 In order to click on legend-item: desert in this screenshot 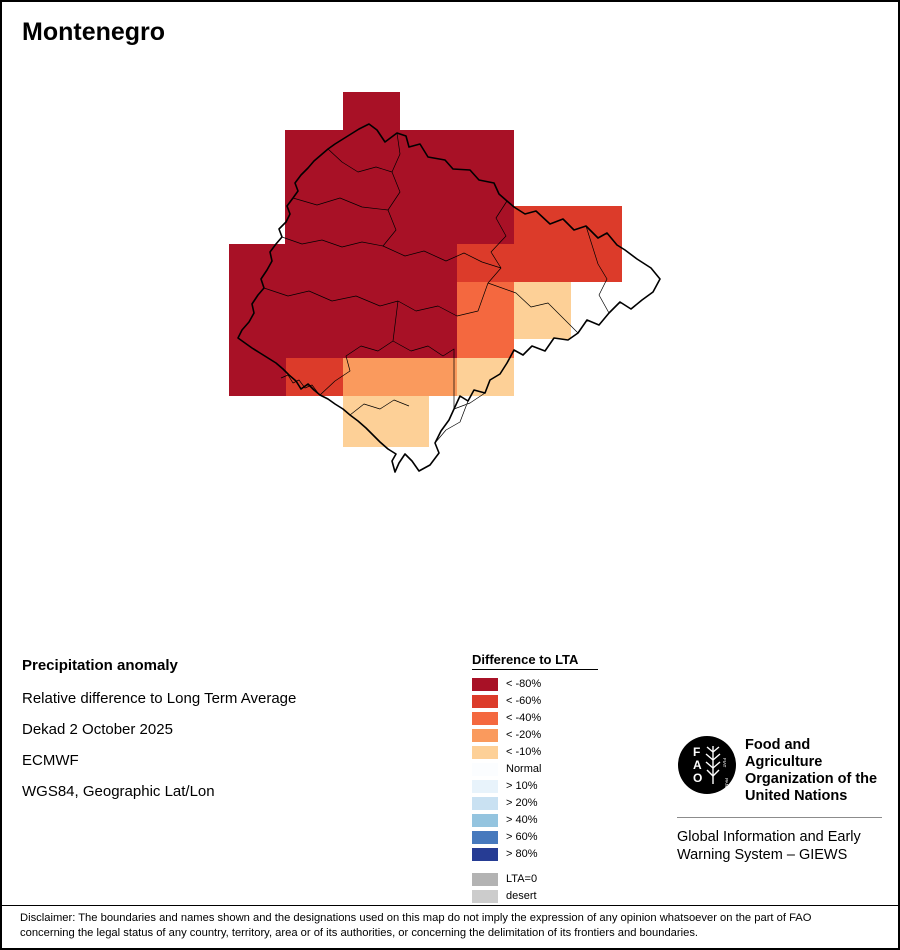, I will do `click(535, 896)`.